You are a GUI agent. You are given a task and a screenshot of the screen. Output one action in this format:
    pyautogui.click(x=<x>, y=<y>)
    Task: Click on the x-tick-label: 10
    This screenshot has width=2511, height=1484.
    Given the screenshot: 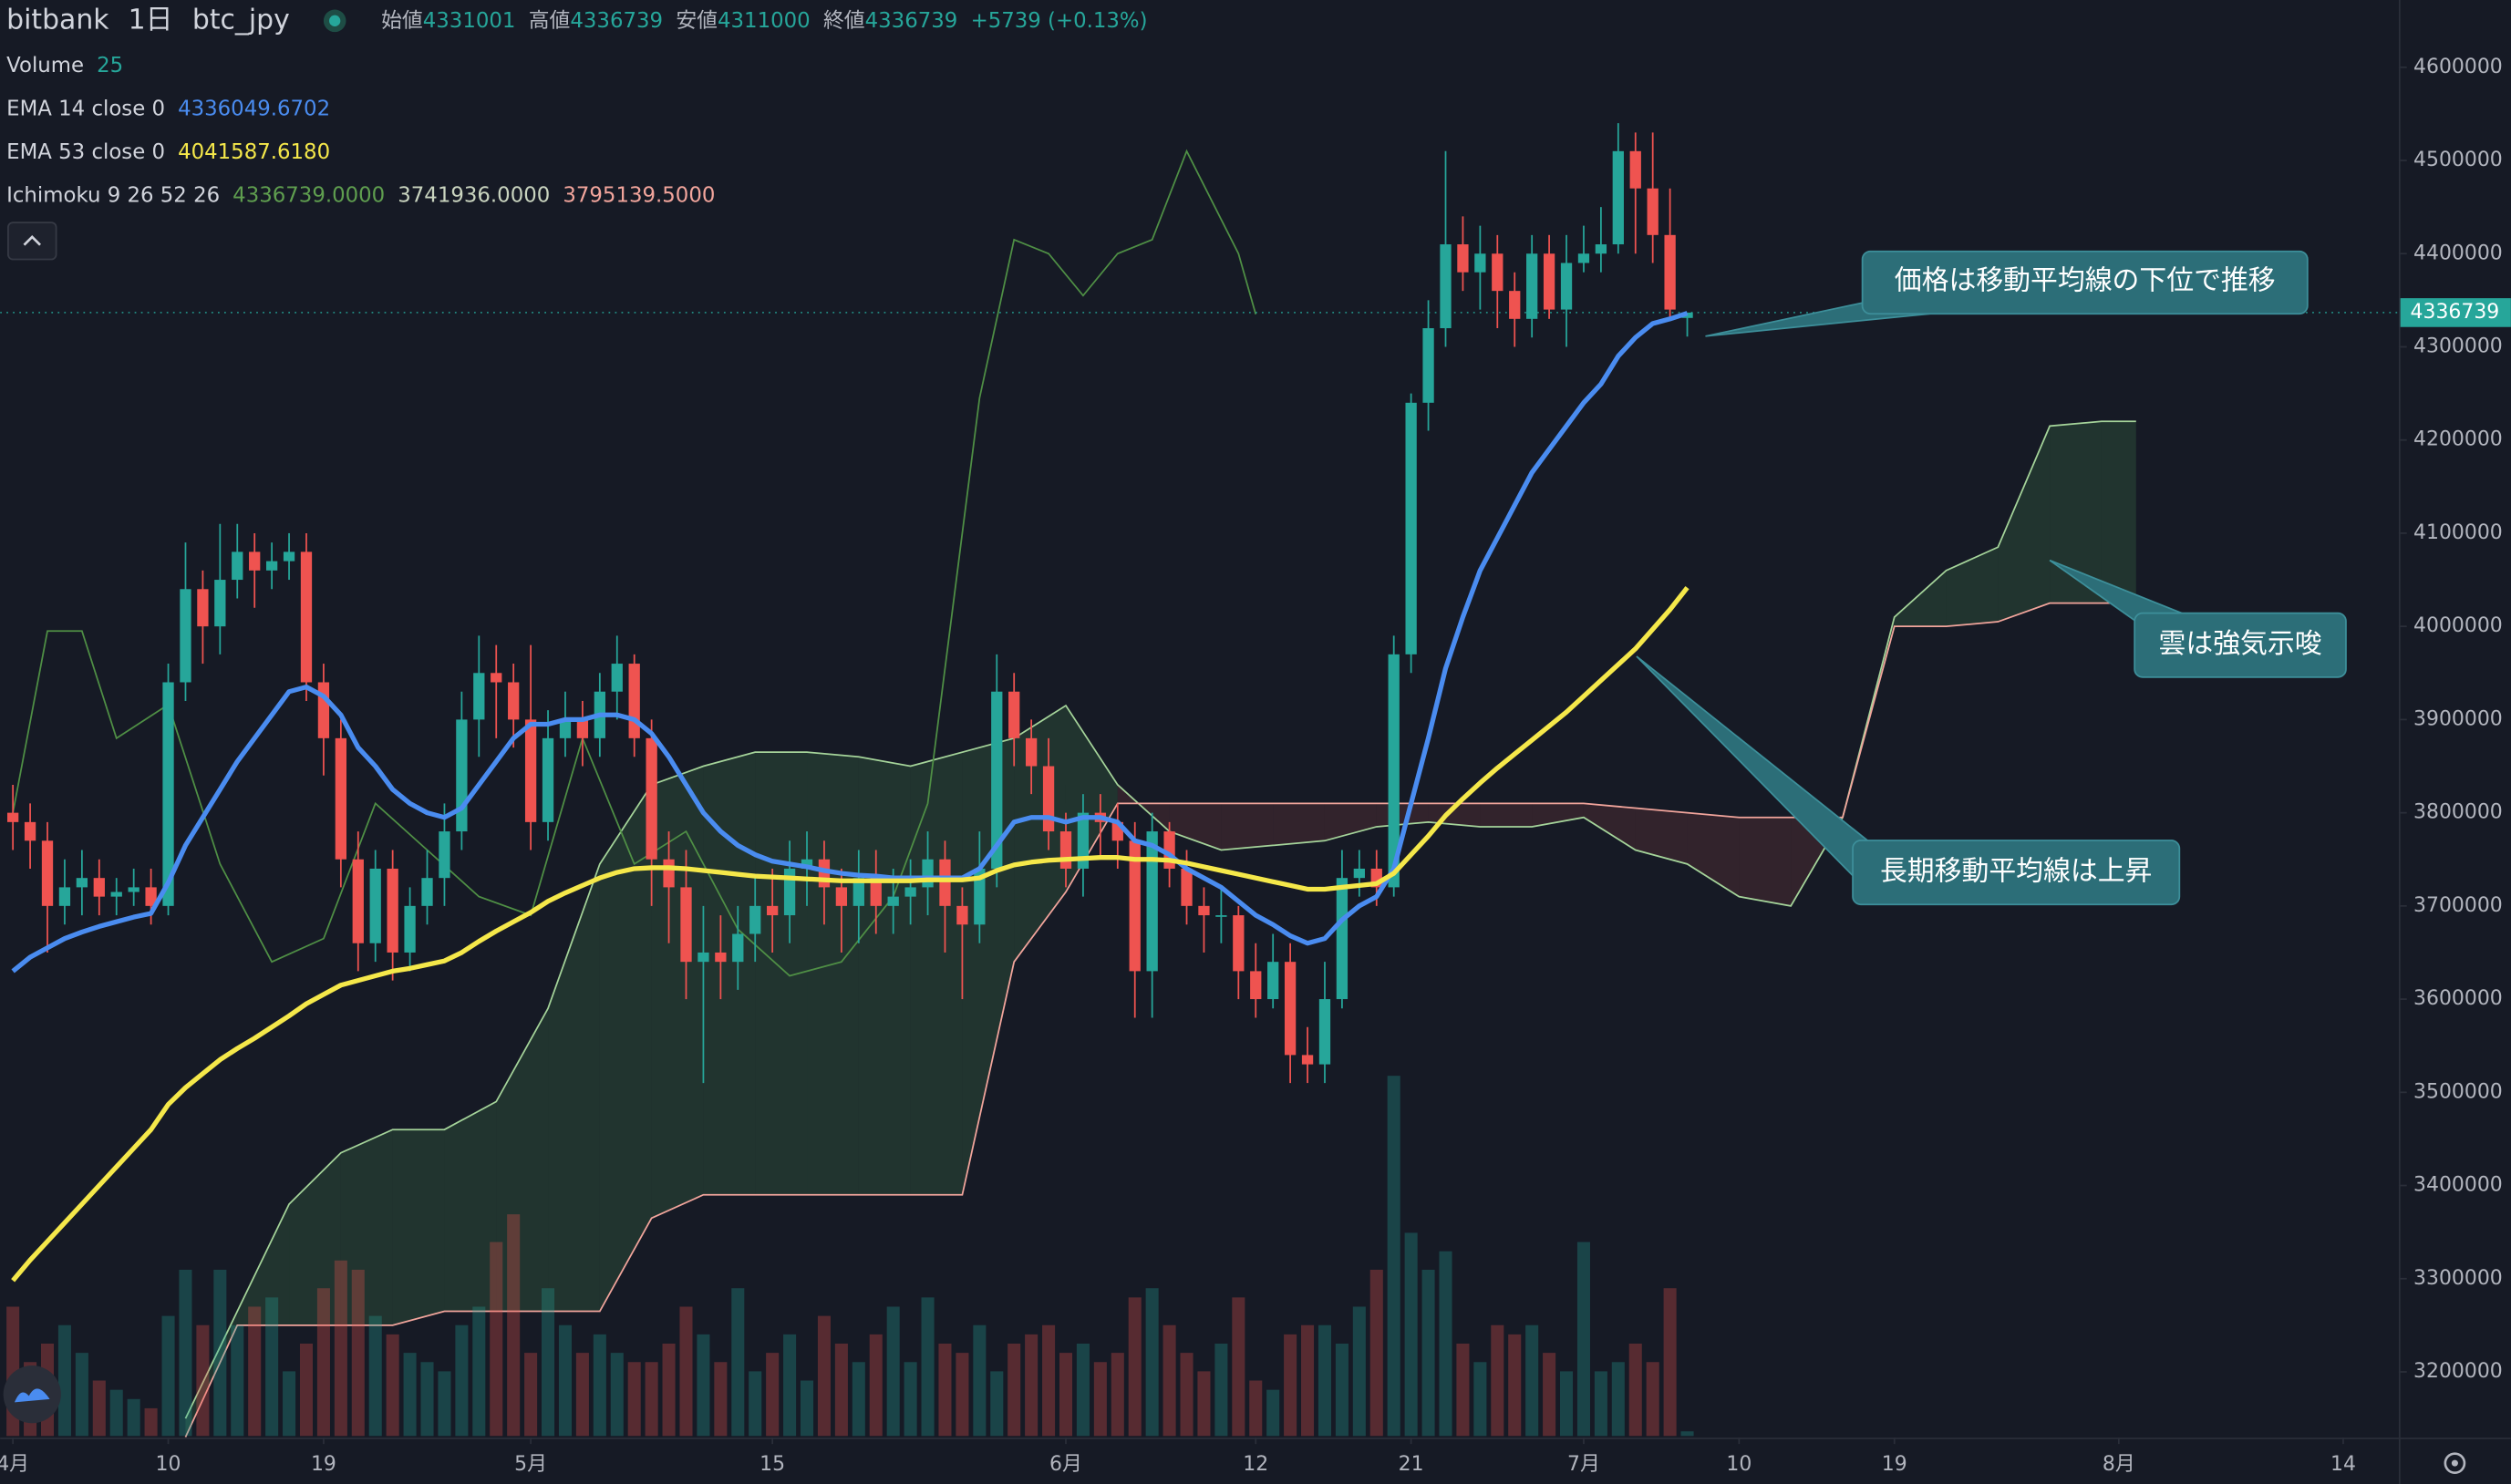 What is the action you would take?
    pyautogui.click(x=168, y=1464)
    